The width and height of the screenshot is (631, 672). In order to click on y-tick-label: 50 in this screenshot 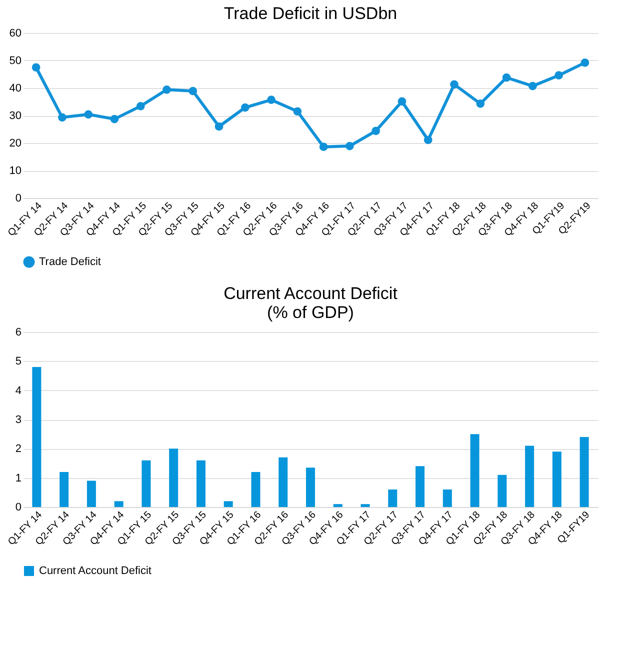, I will do `click(15, 61)`.